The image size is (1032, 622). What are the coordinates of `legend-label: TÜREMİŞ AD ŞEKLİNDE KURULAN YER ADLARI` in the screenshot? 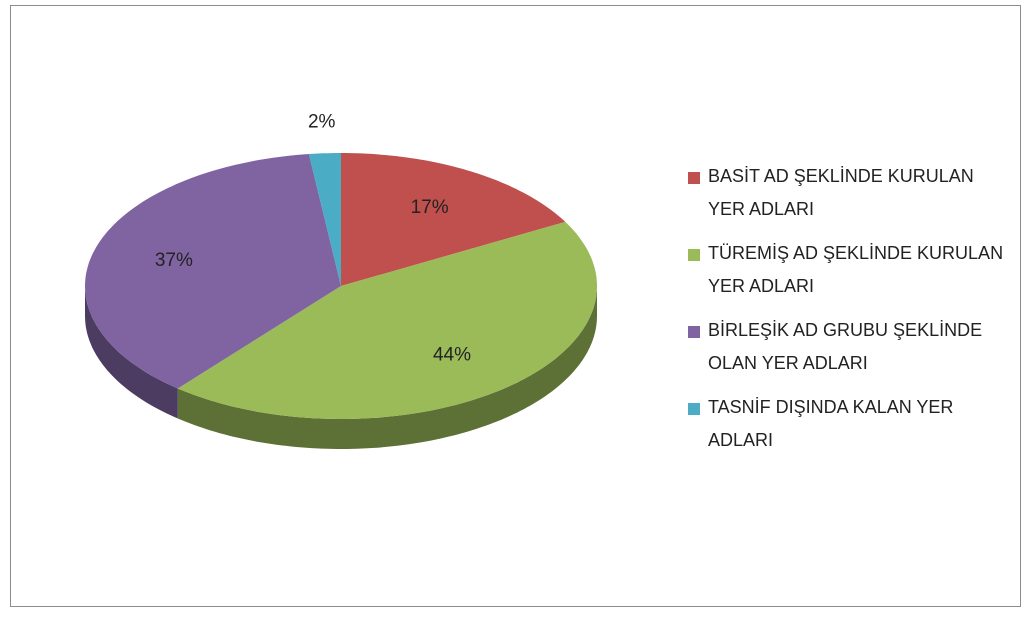 It's located at (856, 269).